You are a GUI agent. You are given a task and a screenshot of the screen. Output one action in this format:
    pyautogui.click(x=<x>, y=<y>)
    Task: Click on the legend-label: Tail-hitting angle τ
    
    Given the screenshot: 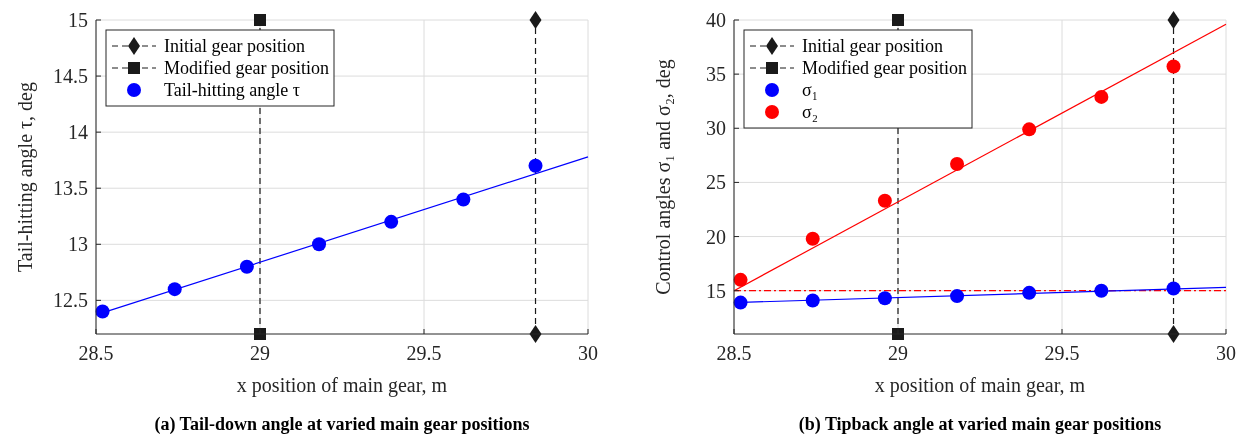 What is the action you would take?
    pyautogui.click(x=232, y=90)
    